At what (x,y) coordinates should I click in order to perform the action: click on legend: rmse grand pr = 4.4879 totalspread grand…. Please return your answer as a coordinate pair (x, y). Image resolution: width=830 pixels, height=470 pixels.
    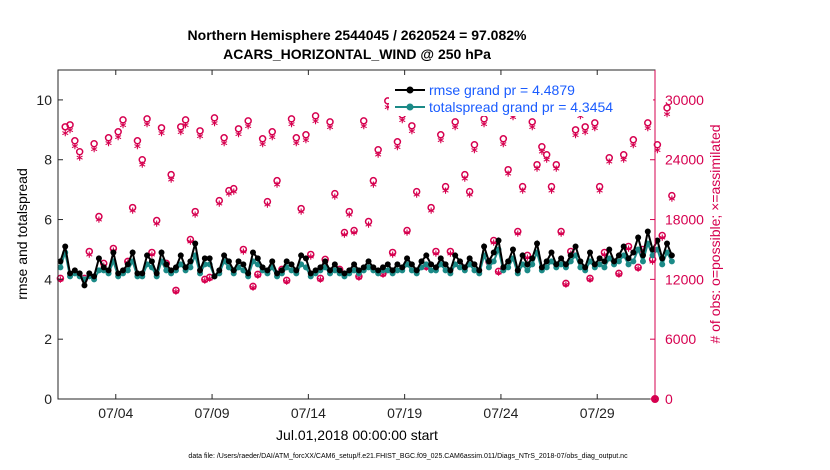
    Looking at the image, I should click on (521, 98).